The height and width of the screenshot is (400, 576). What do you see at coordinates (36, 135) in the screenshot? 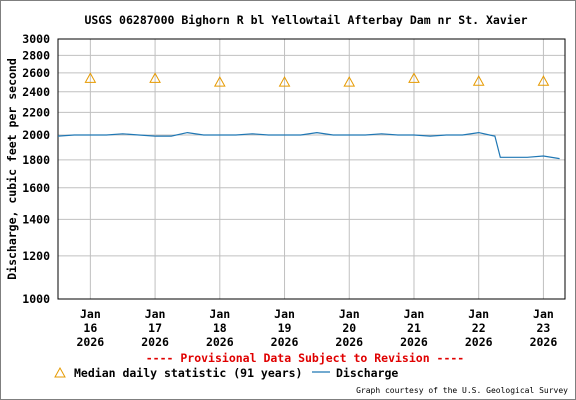
I see `y-tick-label: 2000` at bounding box center [36, 135].